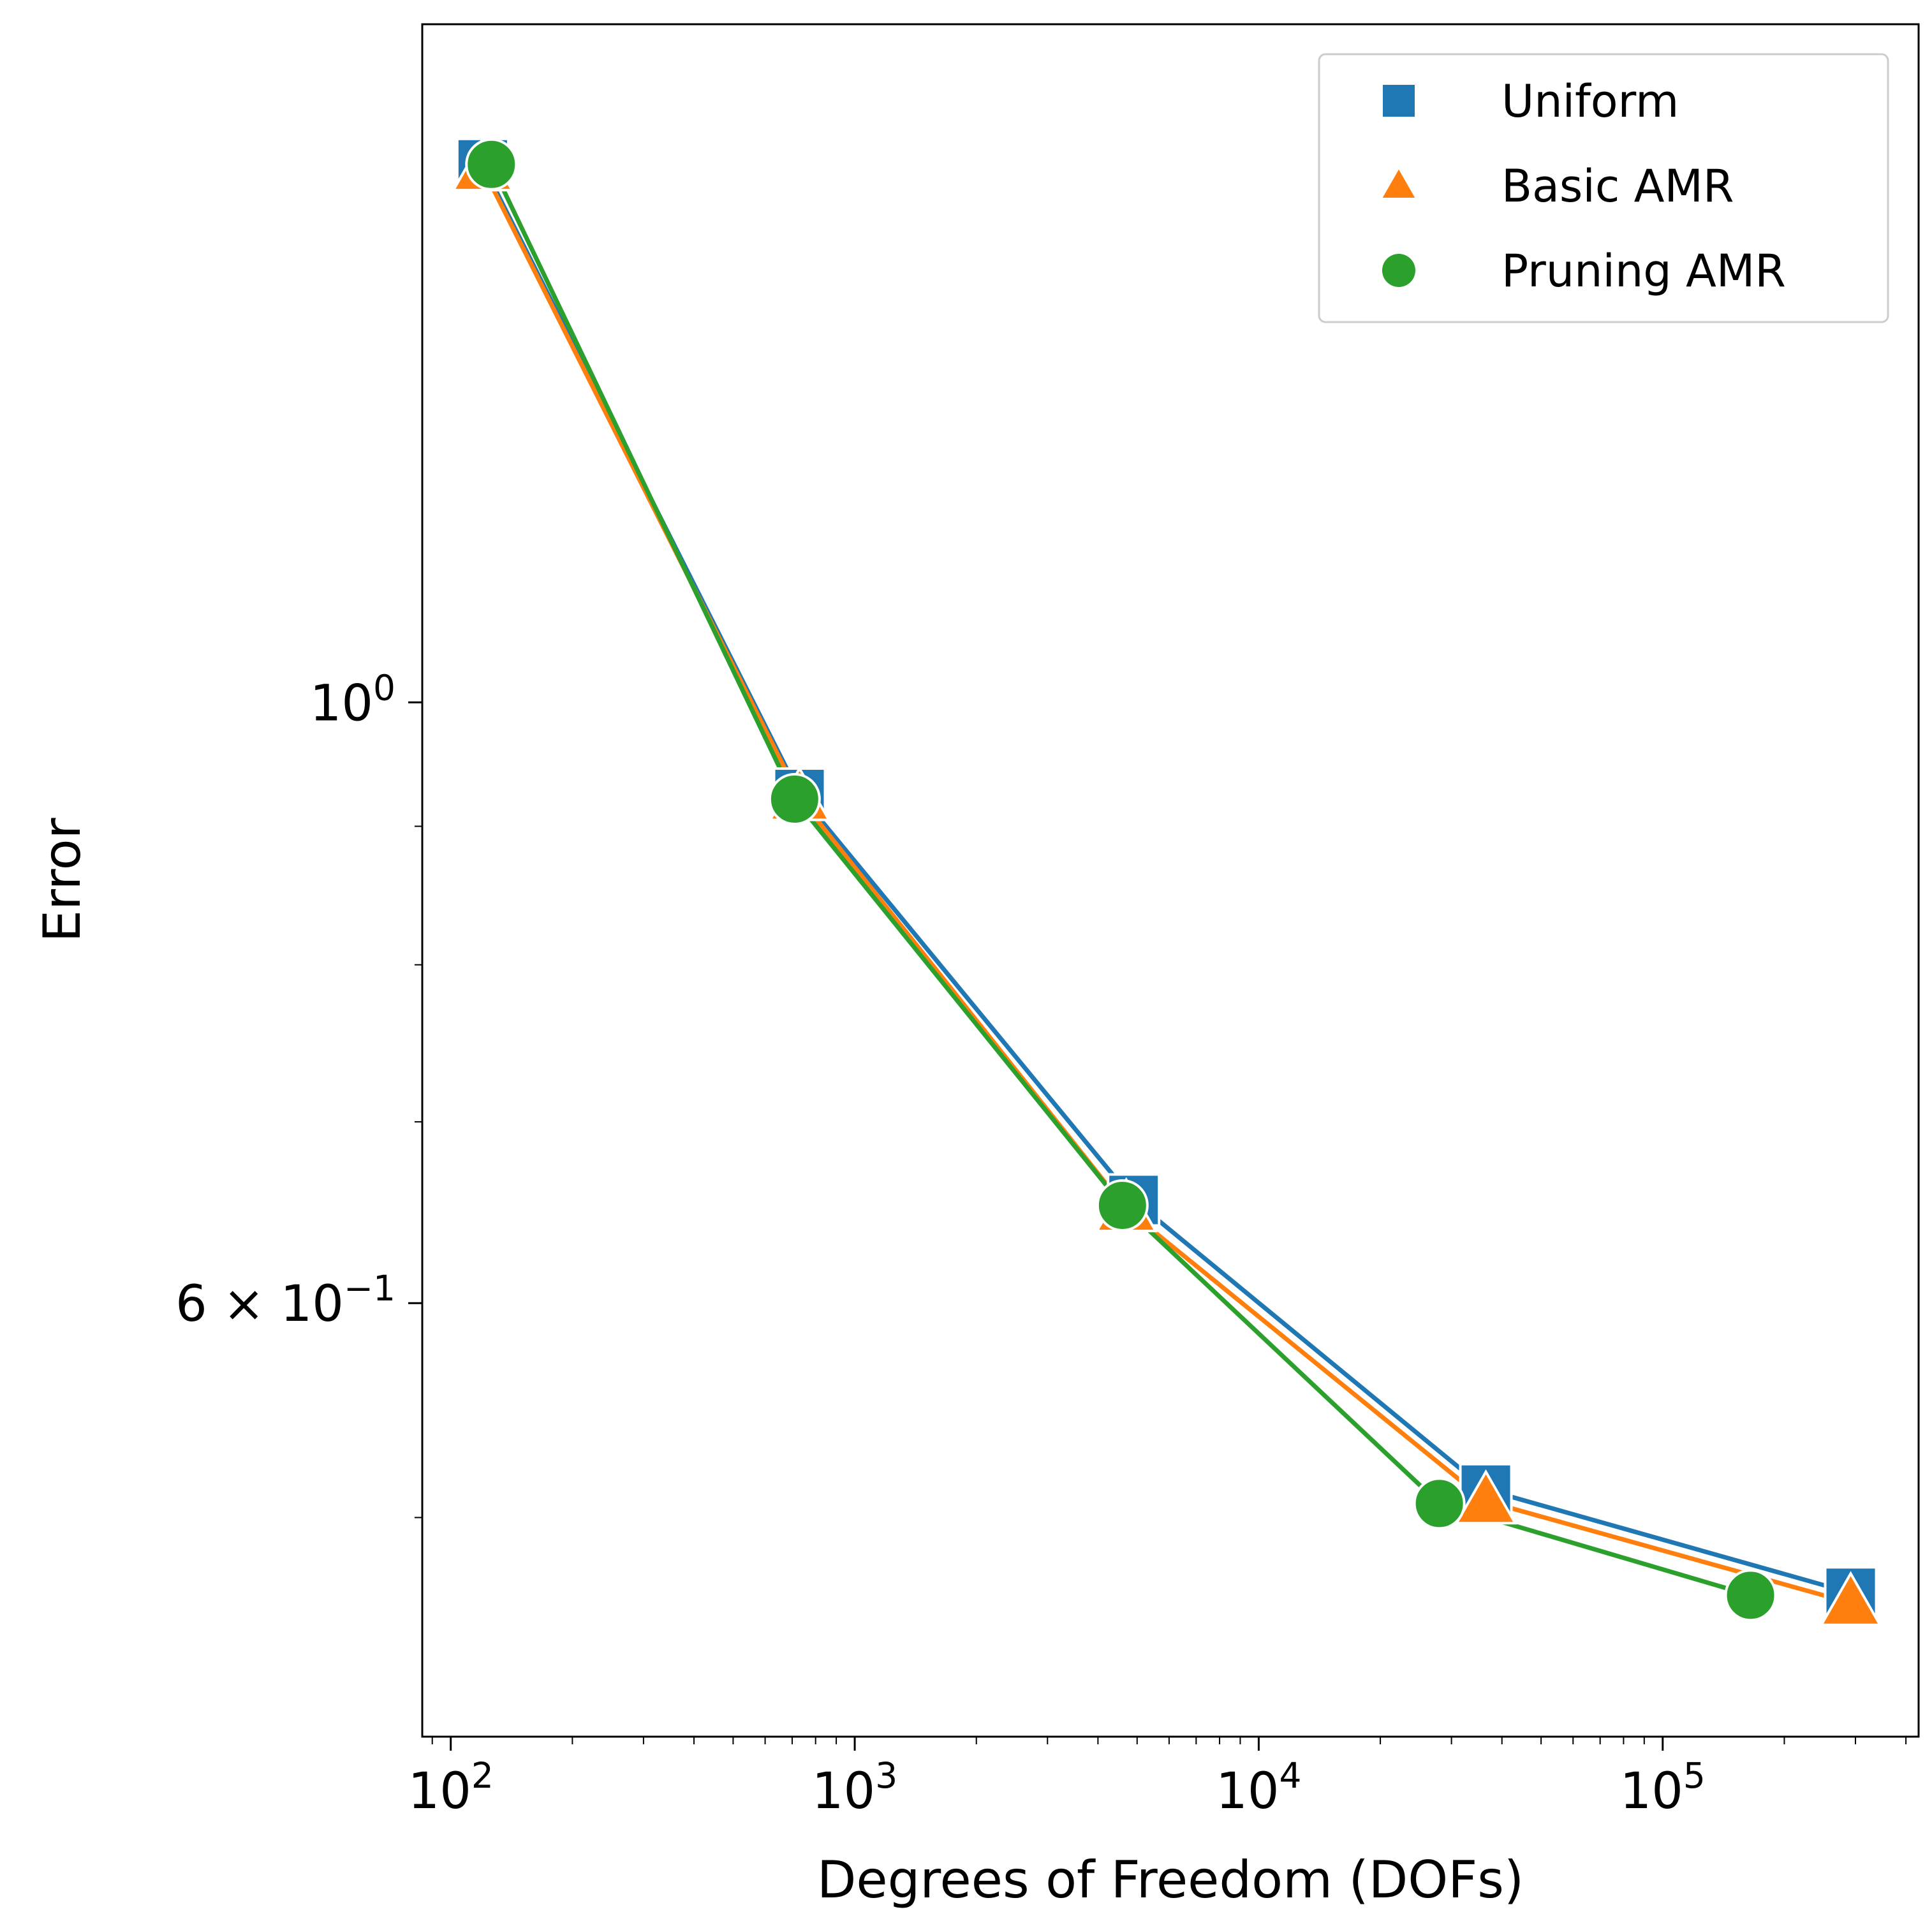  Describe the element at coordinates (854, 1787) in the screenshot. I see `x-tick-label: 103` at that location.